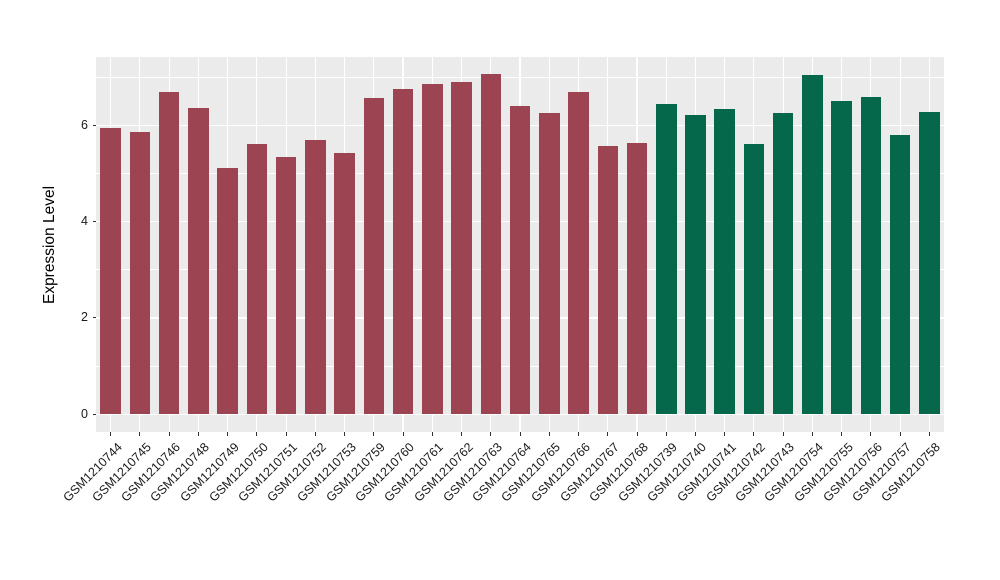  What do you see at coordinates (432, 434) in the screenshot?
I see `x-tick-mark-GSM1210761` at bounding box center [432, 434].